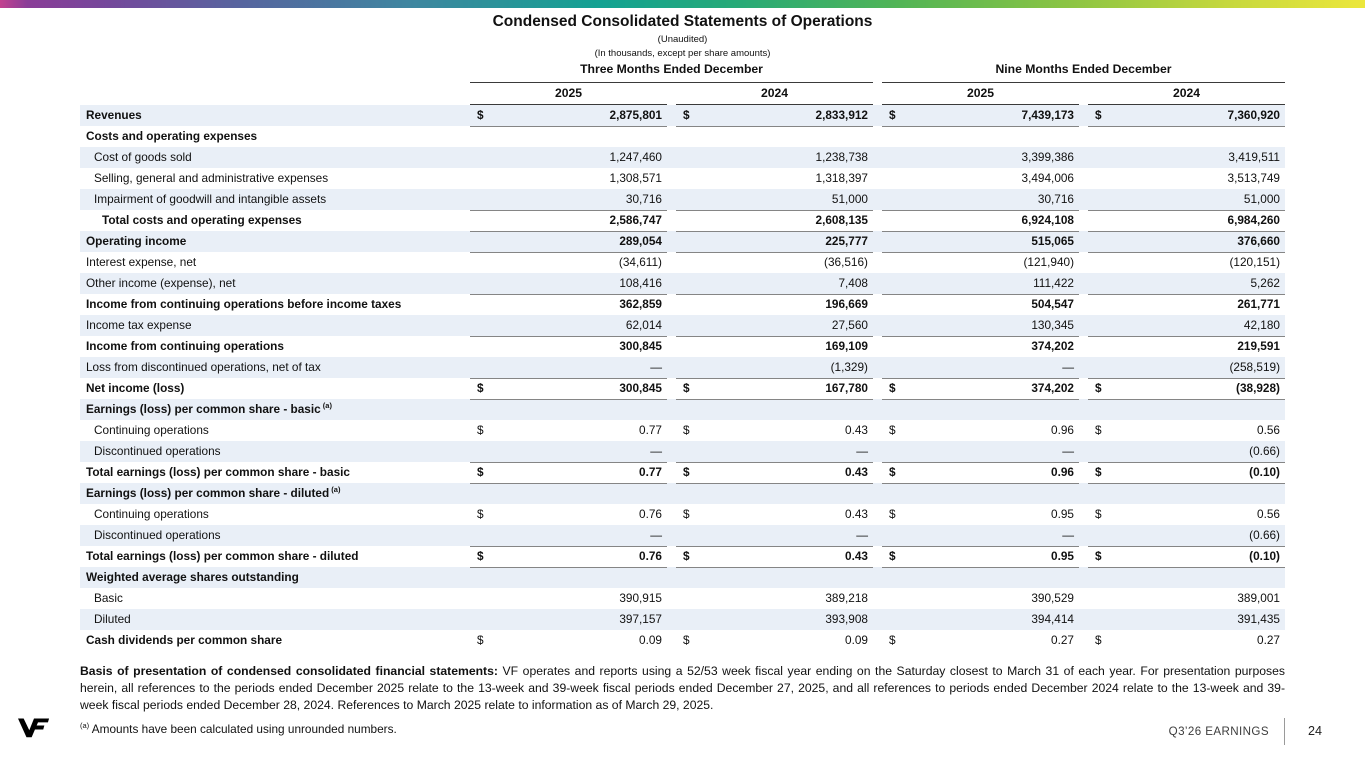 The width and height of the screenshot is (1365, 768). I want to click on value-cell: 2,608,135, so click(774, 221).